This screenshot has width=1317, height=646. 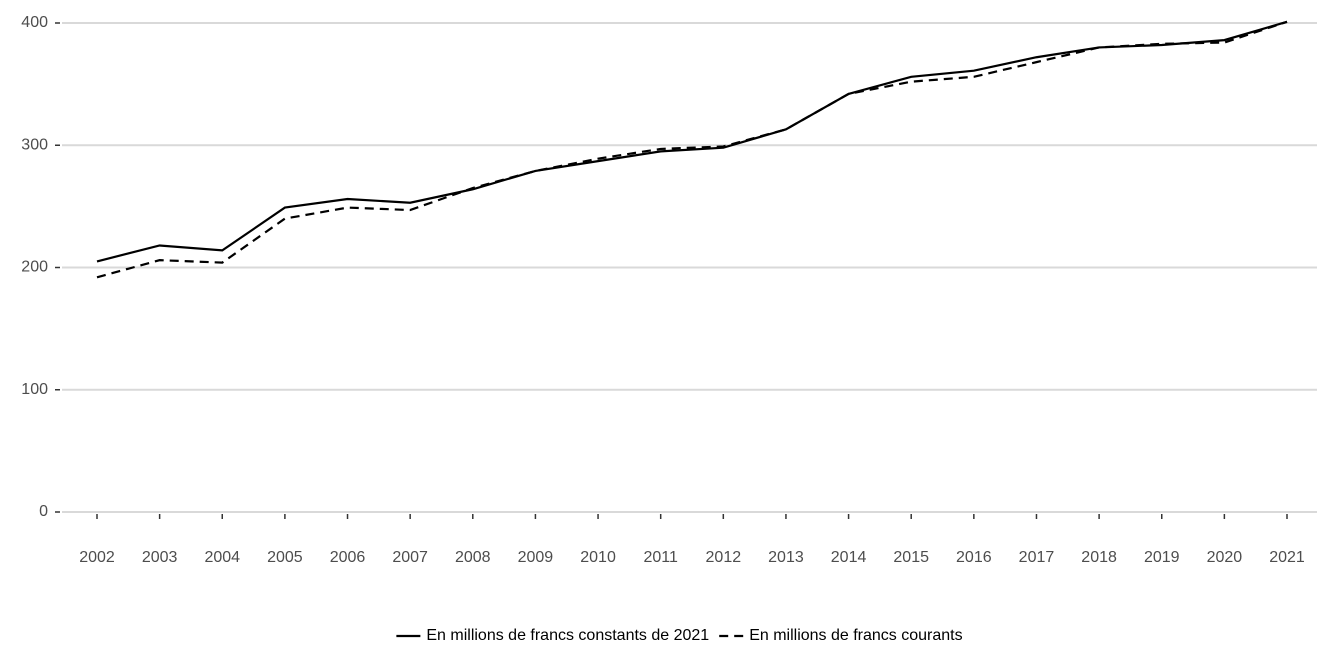 What do you see at coordinates (911, 557) in the screenshot?
I see `x-tick-label: 2015` at bounding box center [911, 557].